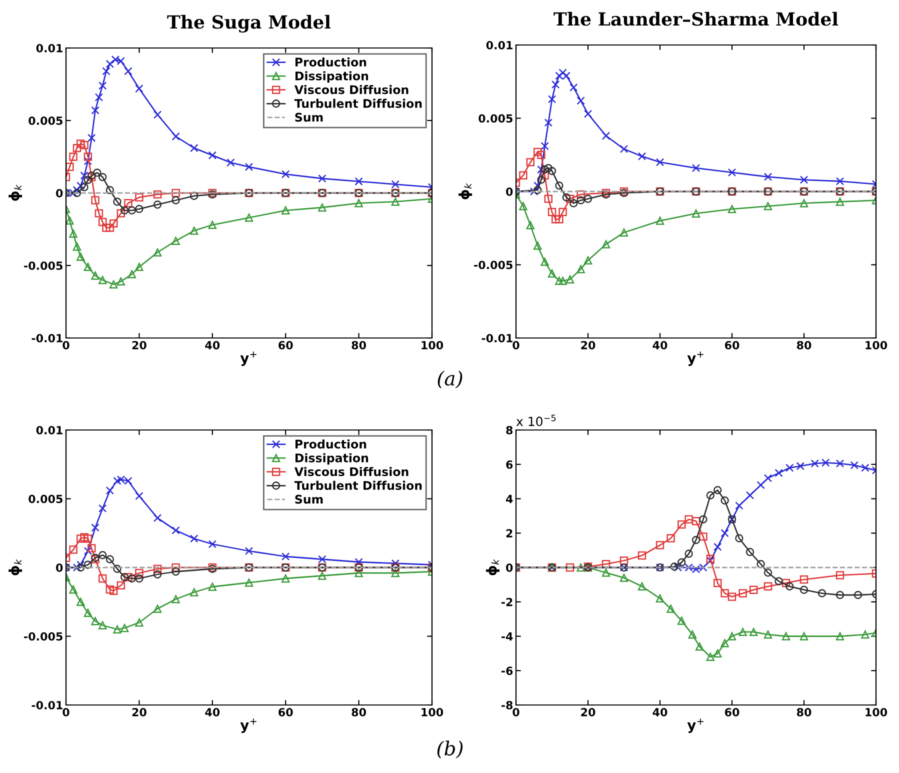 The width and height of the screenshot is (899, 773). Describe the element at coordinates (507, 671) in the screenshot. I see `y-tick-label: -6` at that location.